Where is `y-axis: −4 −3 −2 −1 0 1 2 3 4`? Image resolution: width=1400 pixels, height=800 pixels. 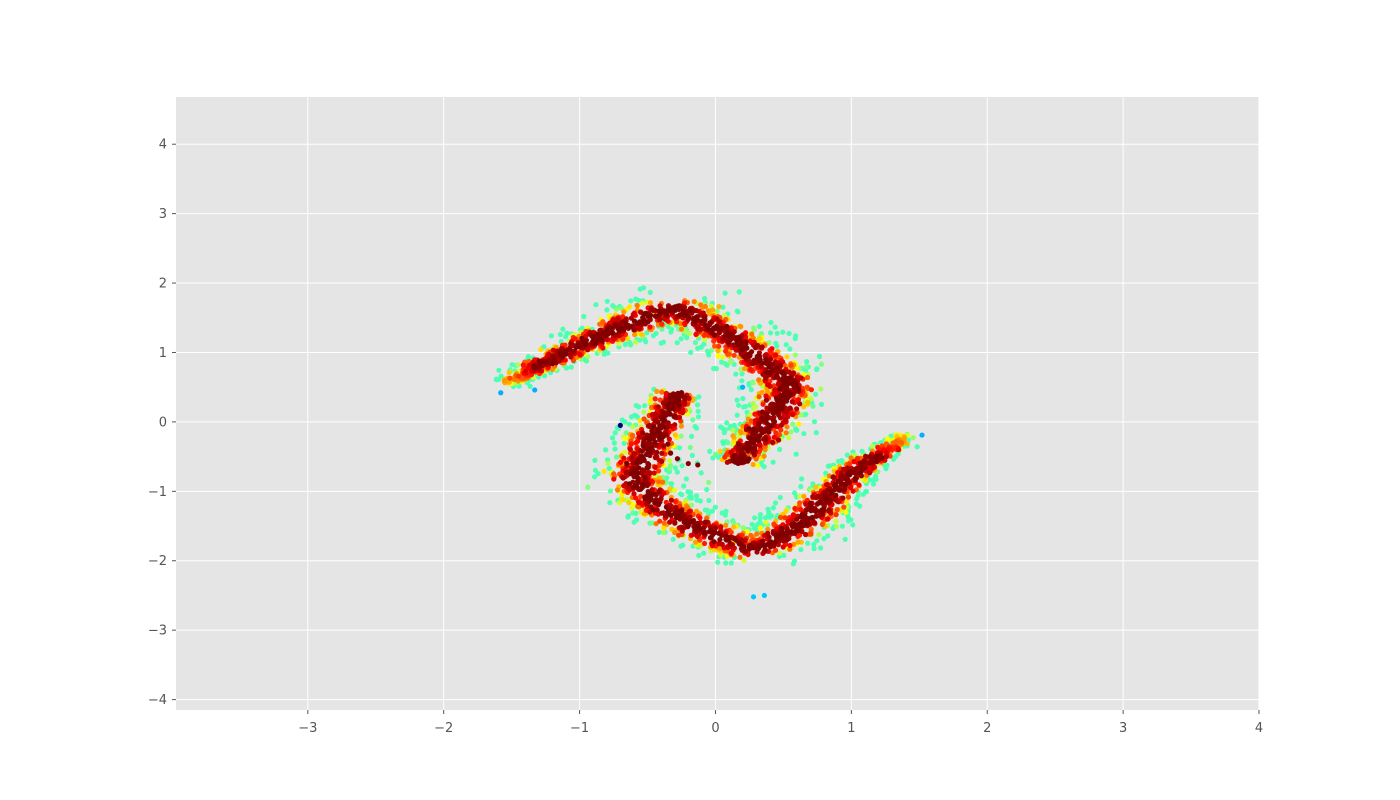
y-axis: −4 −3 −2 −1 0 1 2 3 4 is located at coordinates (162, 423).